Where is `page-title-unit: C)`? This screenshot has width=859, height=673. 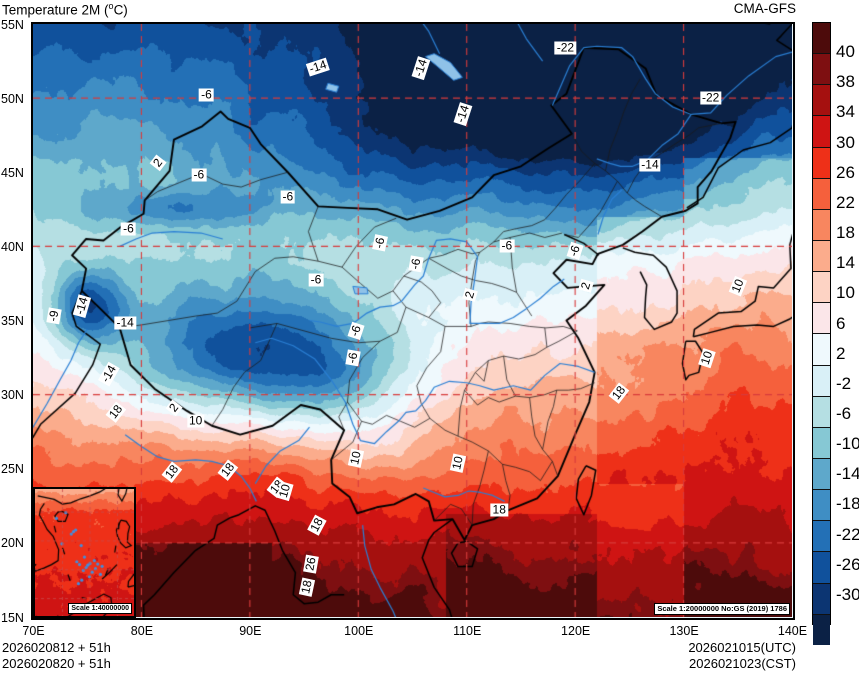 page-title-unit: C) is located at coordinates (120, 10).